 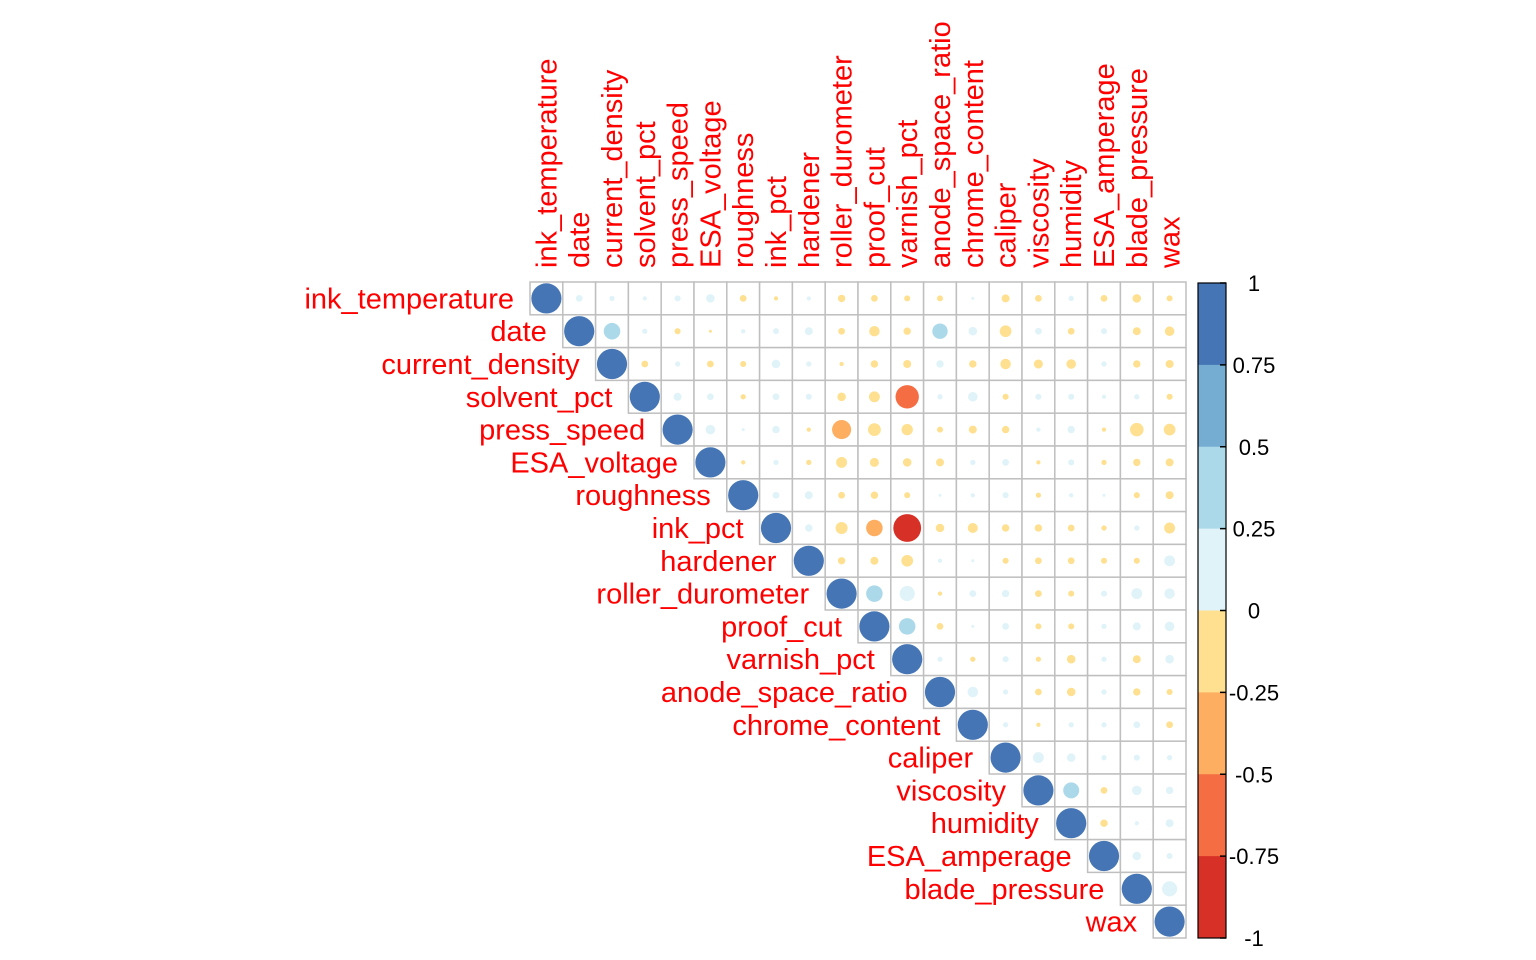 What do you see at coordinates (973, 561) in the screenshot?
I see `correlation-circle-hardener-chrome_content` at bounding box center [973, 561].